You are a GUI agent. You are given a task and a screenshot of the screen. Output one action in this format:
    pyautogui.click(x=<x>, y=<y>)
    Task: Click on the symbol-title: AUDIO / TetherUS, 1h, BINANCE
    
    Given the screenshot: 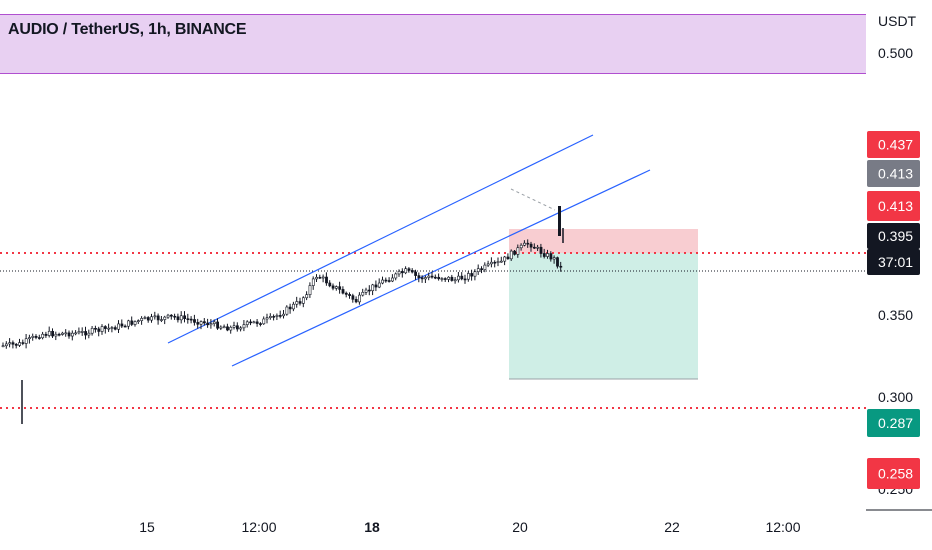 What is the action you would take?
    pyautogui.click(x=127, y=29)
    